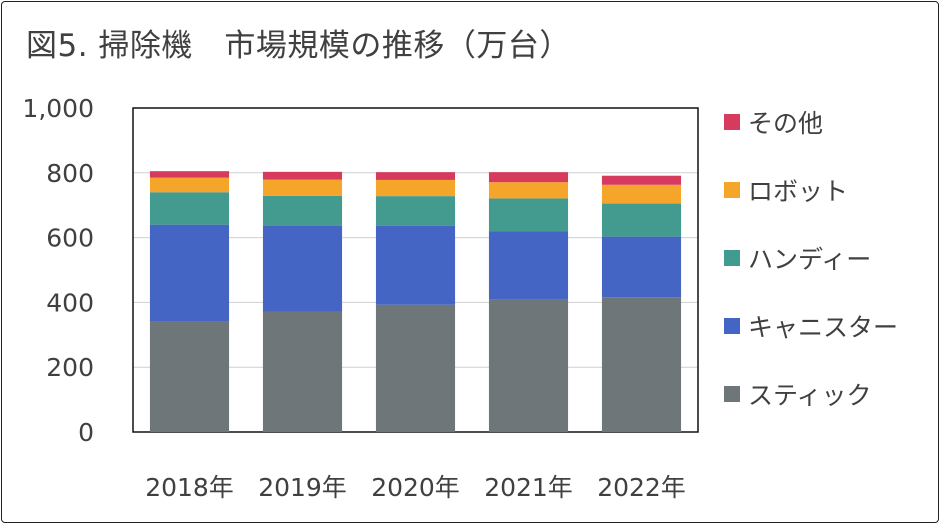  What do you see at coordinates (189, 487) in the screenshot?
I see `x-tick-label: 2018年` at bounding box center [189, 487].